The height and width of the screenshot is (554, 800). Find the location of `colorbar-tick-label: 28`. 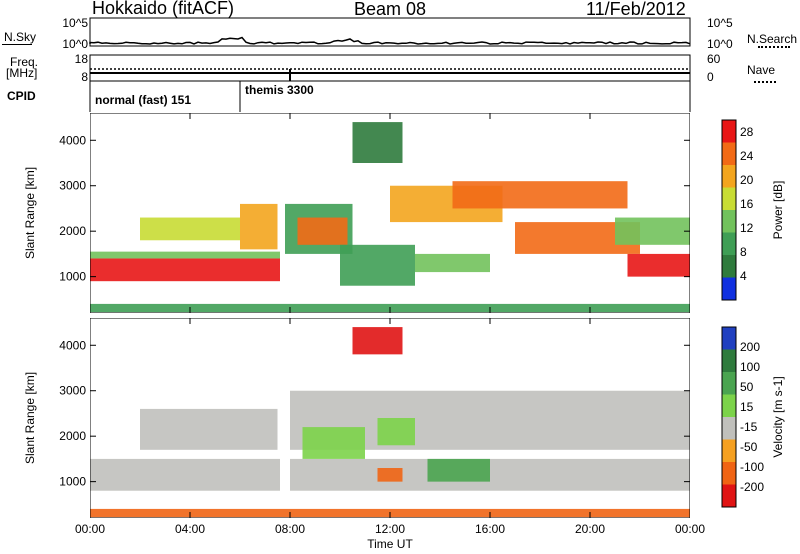

colorbar-tick-label: 28 is located at coordinates (747, 132).